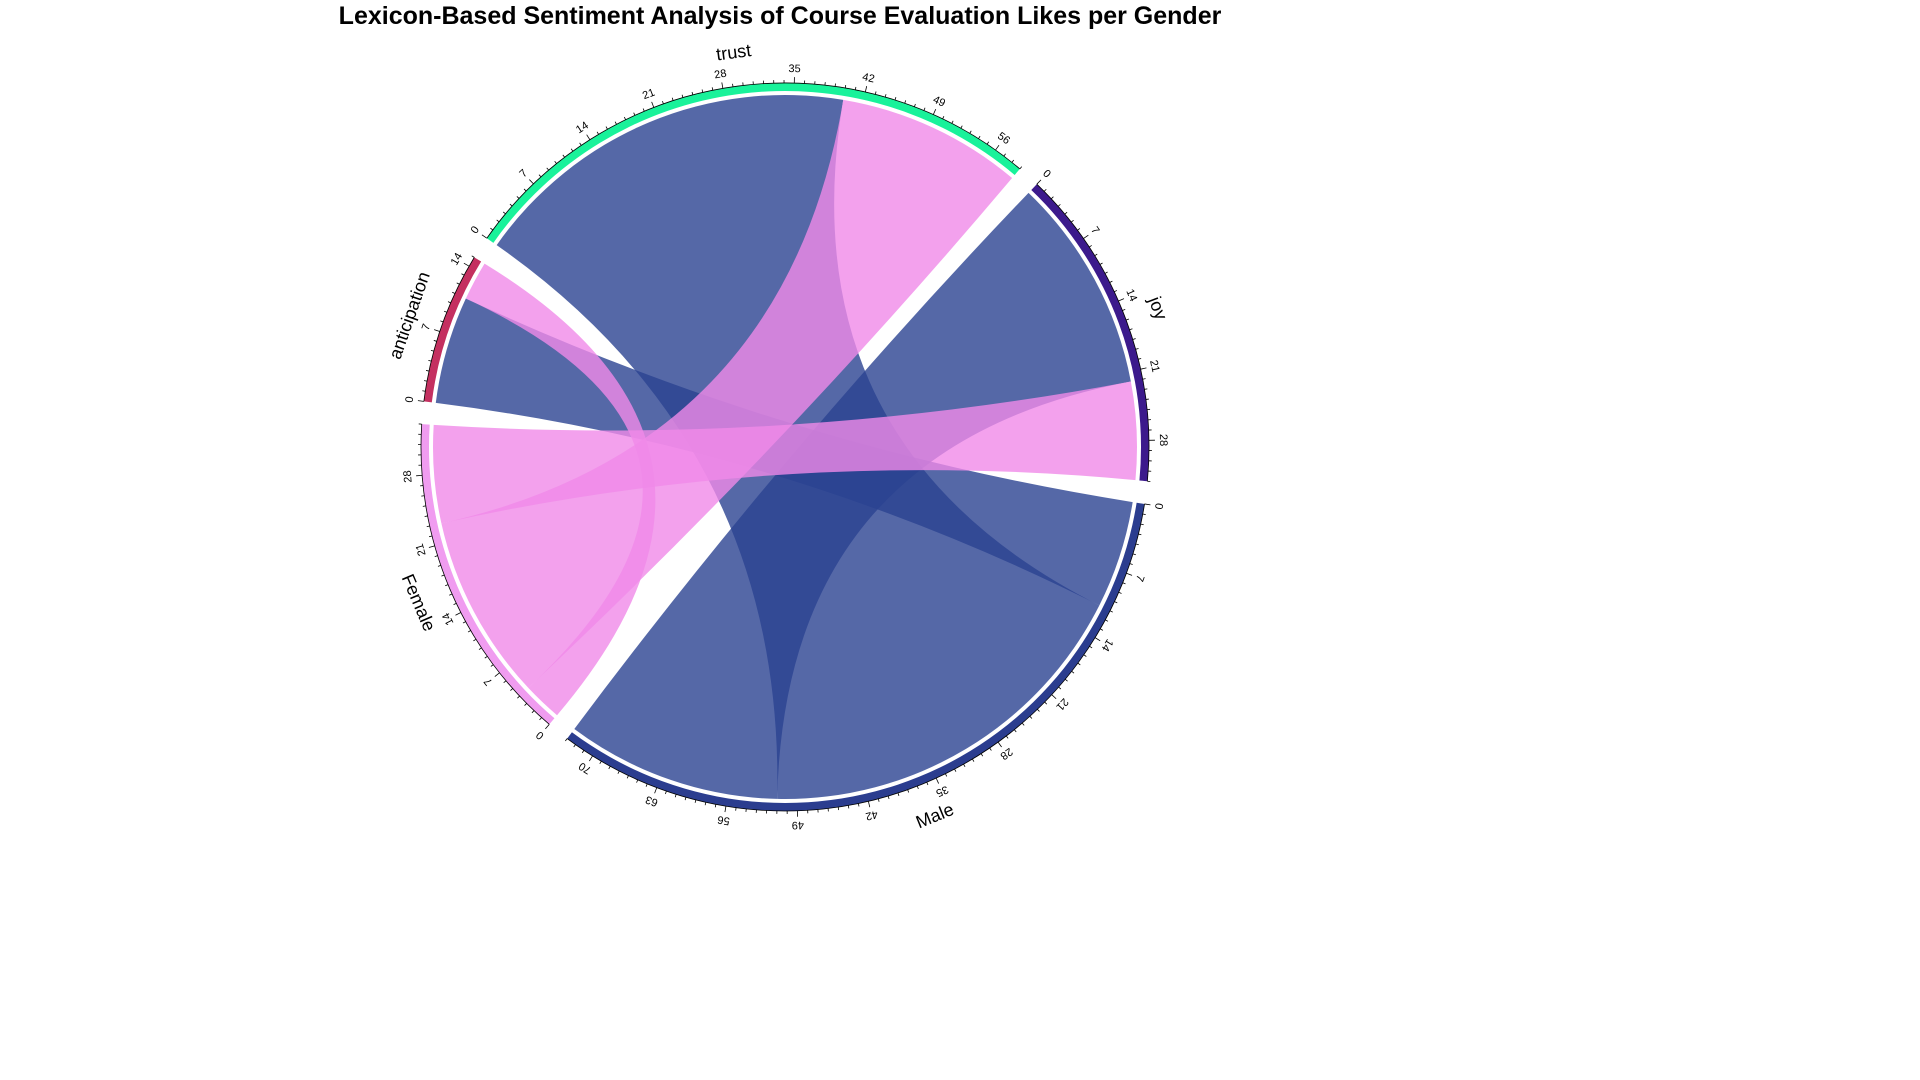  I want to click on sector-axis-female, so click(485, 574).